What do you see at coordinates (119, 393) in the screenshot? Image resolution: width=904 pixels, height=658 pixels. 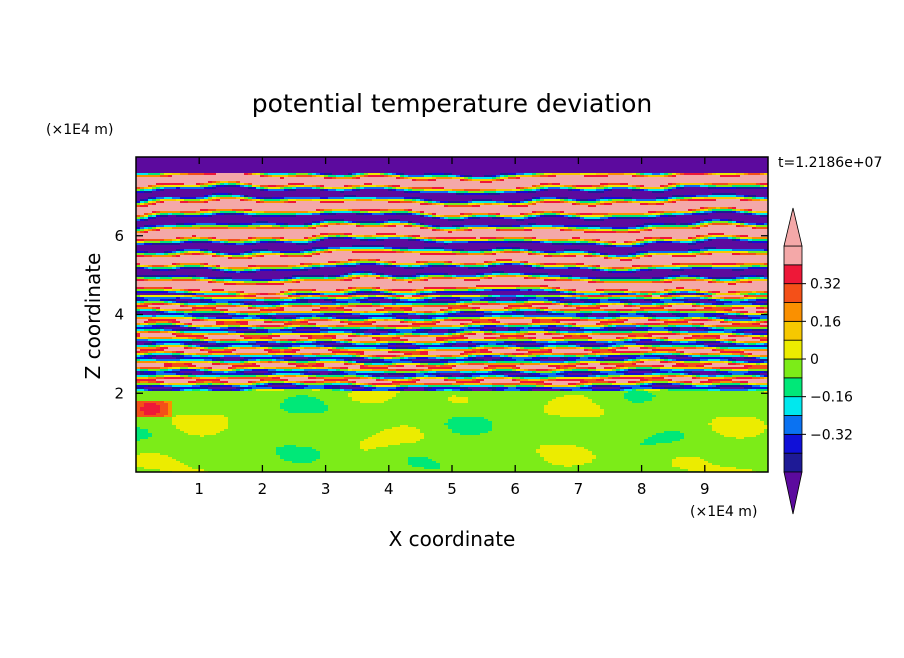 I see `y-tick-label: 2` at bounding box center [119, 393].